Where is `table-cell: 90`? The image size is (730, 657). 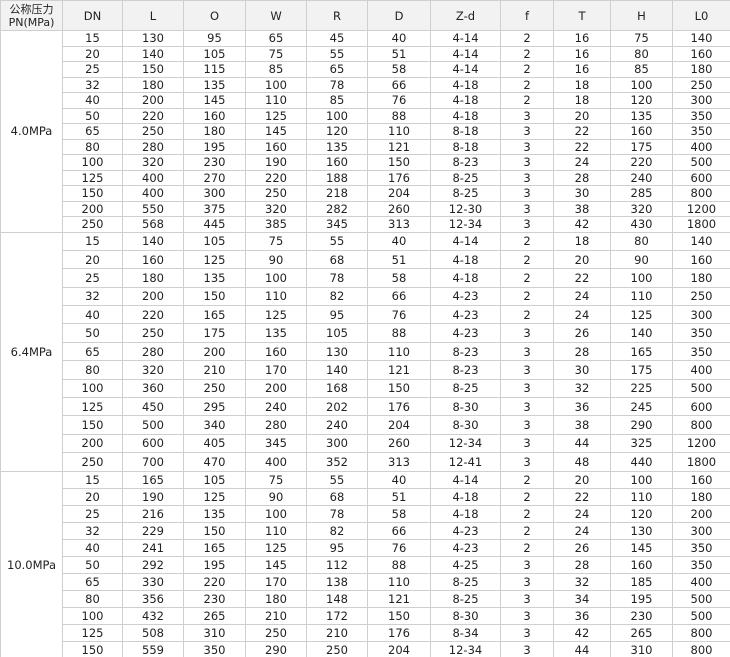
table-cell: 90 is located at coordinates (641, 259).